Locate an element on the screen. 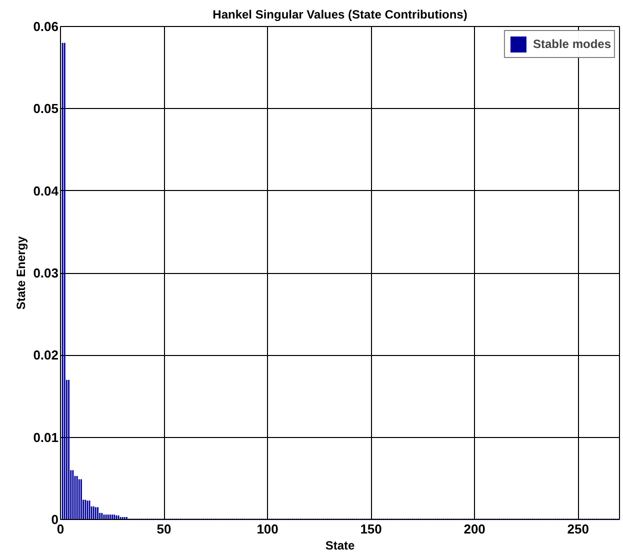 This screenshot has width=623, height=555. y-tick-label: 0.03 is located at coordinates (46, 273).